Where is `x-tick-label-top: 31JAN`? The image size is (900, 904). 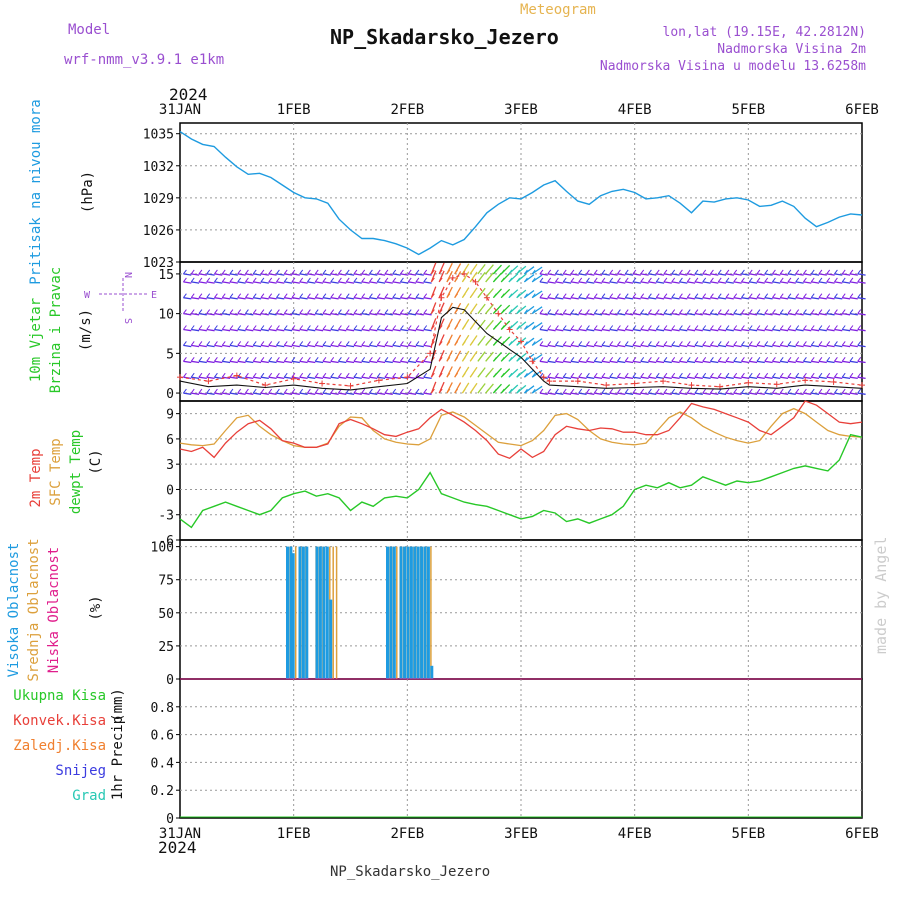
x-tick-label-top: 31JAN is located at coordinates (180, 110).